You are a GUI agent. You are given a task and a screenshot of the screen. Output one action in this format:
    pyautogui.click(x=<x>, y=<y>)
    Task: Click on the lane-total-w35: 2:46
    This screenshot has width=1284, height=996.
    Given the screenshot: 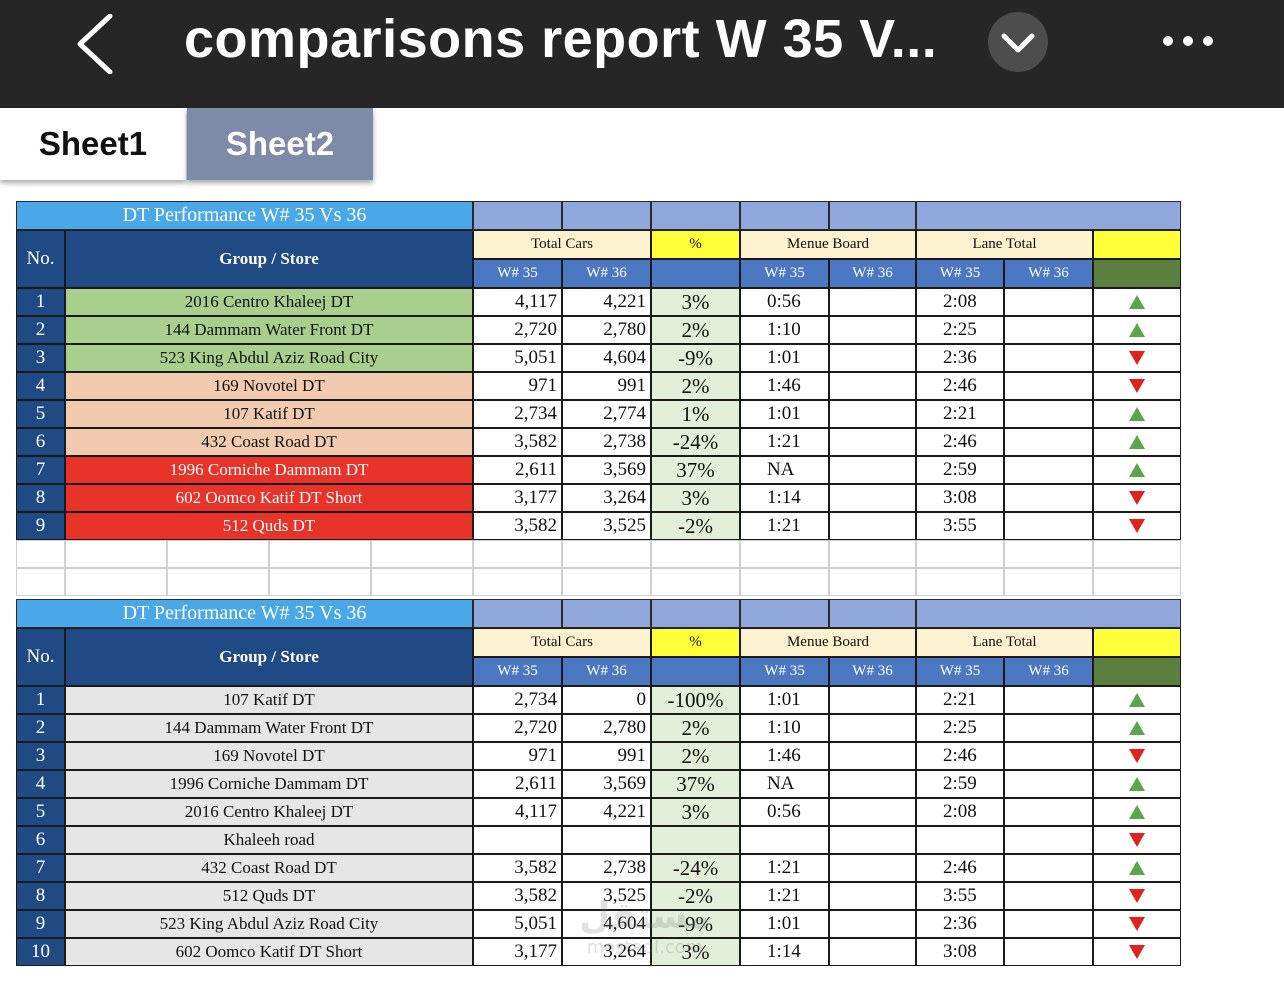 What is the action you would take?
    pyautogui.click(x=960, y=756)
    